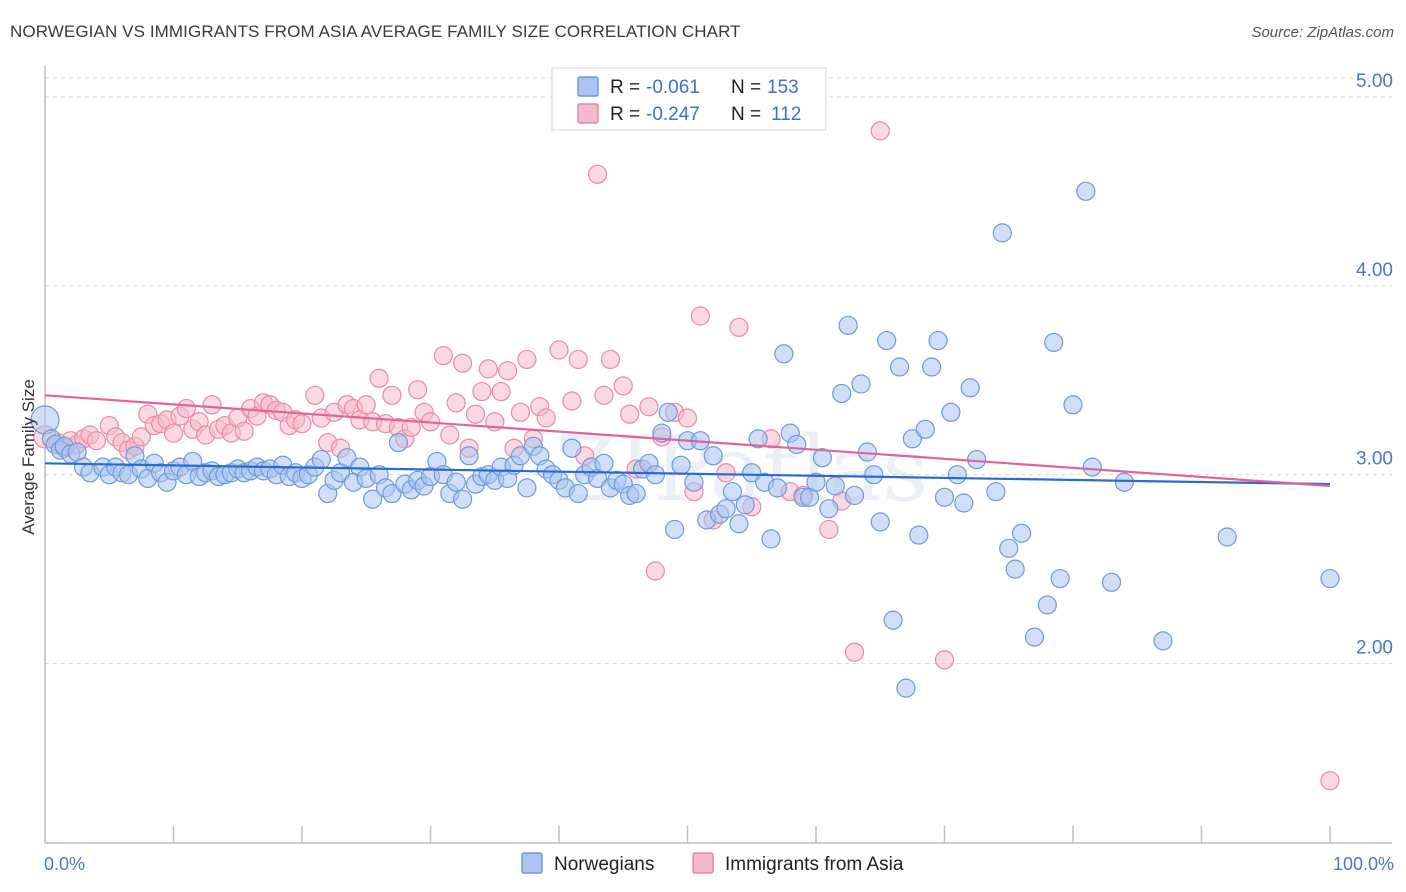  I want to click on stats-r-value-2: -0.247, so click(673, 114).